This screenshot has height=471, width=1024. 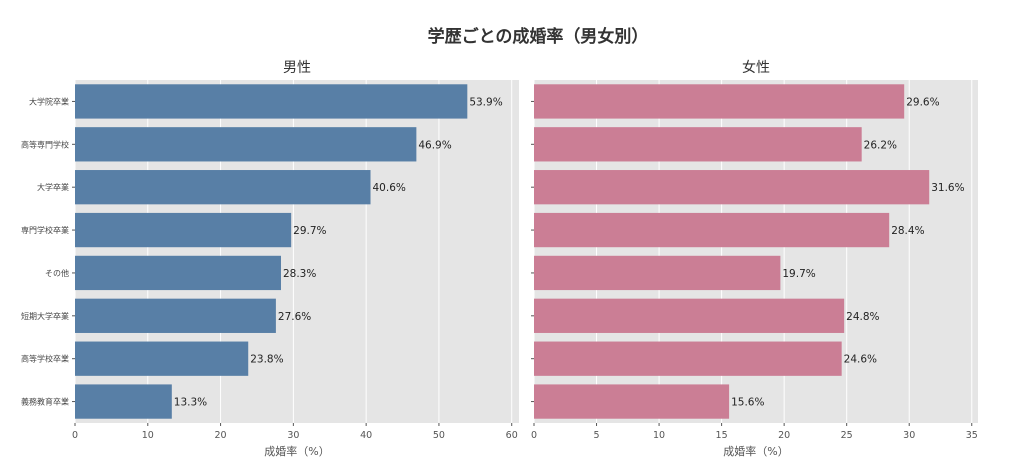 What do you see at coordinates (862, 317) in the screenshot?
I see `data-label: 24.8%` at bounding box center [862, 317].